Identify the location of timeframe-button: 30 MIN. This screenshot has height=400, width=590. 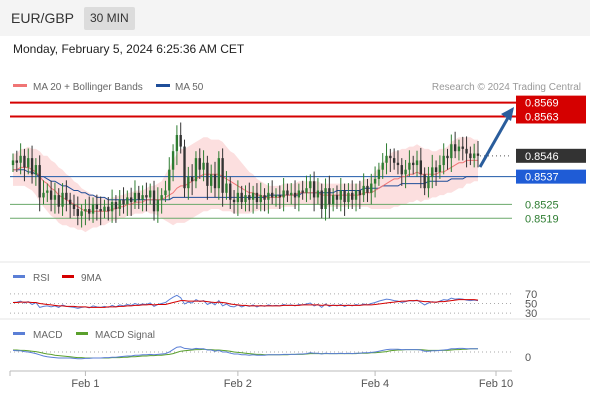
(109, 18).